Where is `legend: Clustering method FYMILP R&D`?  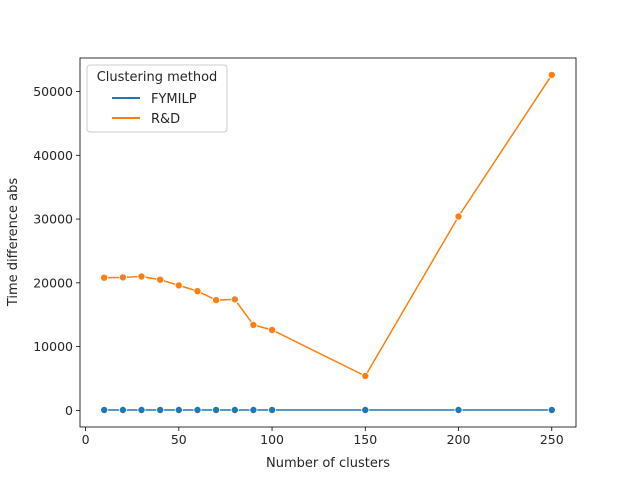 legend: Clustering method FYMILP R&D is located at coordinates (157, 98).